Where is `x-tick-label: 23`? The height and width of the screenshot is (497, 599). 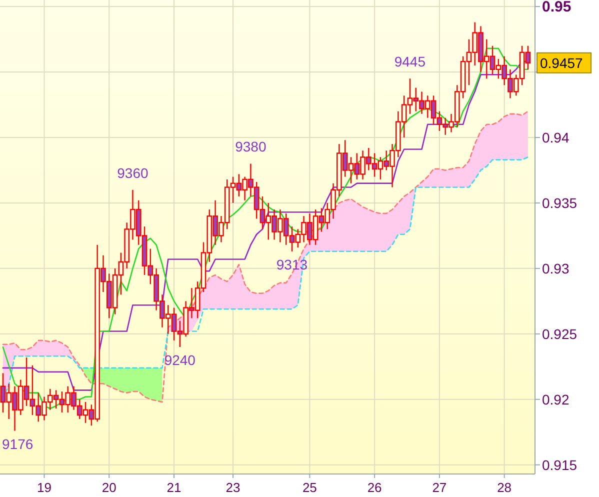 x-tick-label: 23 is located at coordinates (233, 487).